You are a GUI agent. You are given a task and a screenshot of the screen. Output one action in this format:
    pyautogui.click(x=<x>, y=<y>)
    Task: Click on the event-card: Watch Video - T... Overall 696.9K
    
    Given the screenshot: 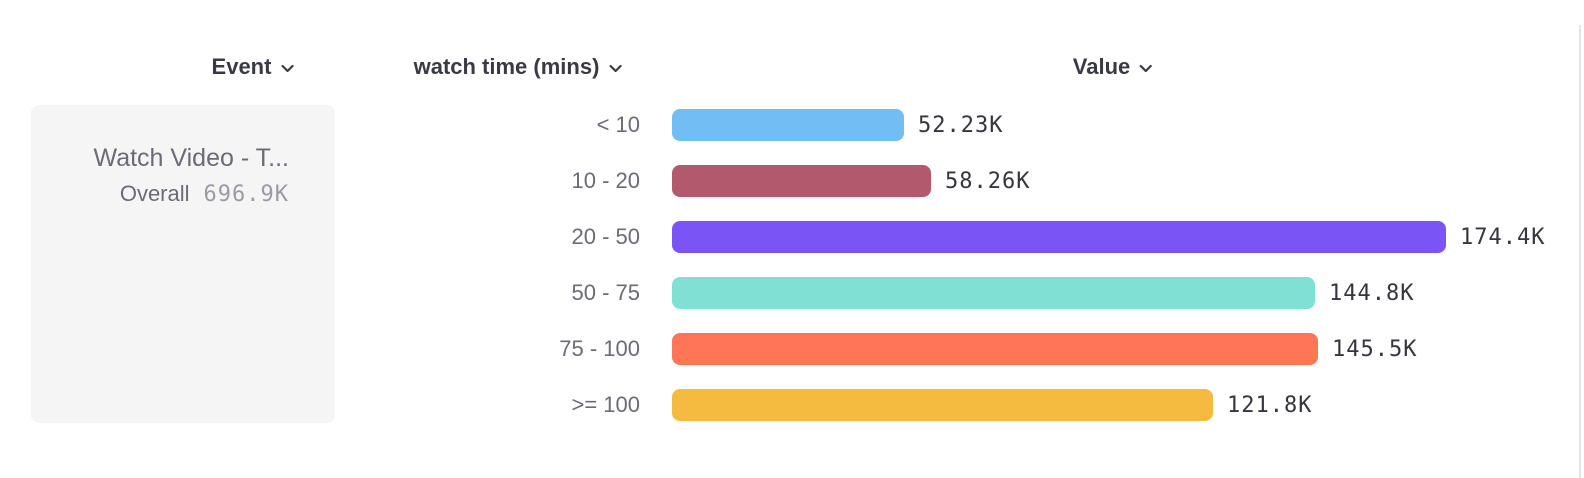 What is the action you would take?
    pyautogui.click(x=183, y=264)
    